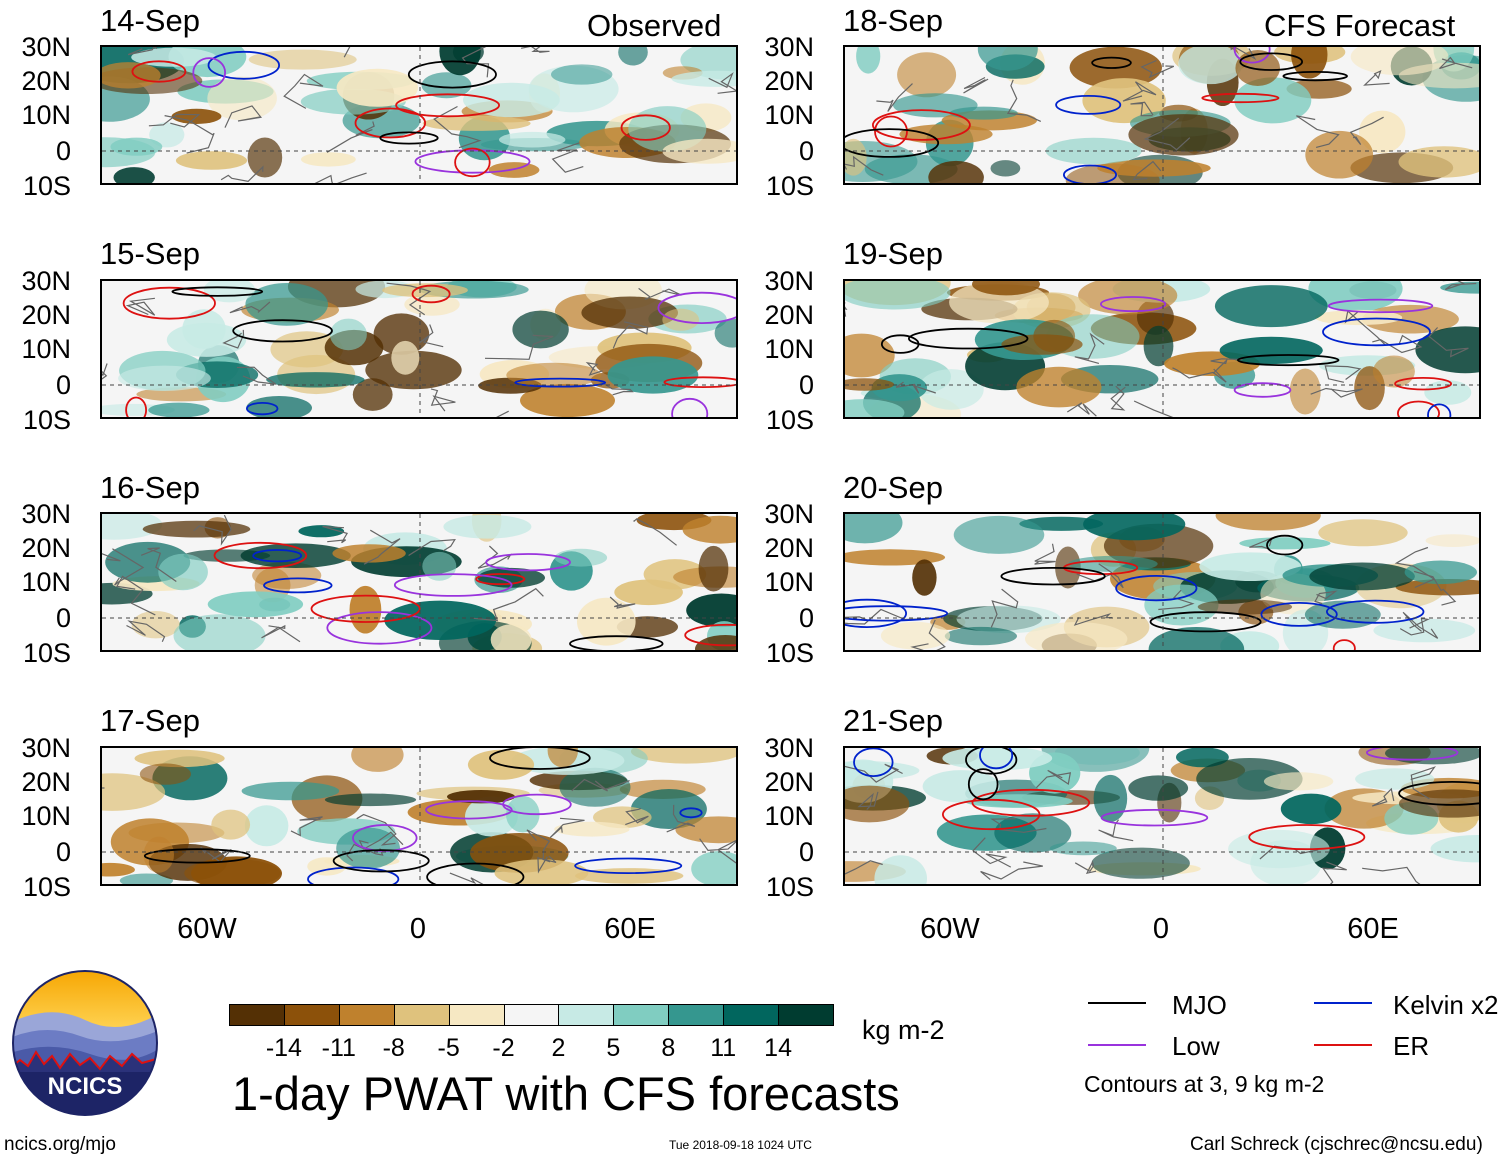  I want to click on ncics-logo-graphic: NCICS, so click(85, 1043).